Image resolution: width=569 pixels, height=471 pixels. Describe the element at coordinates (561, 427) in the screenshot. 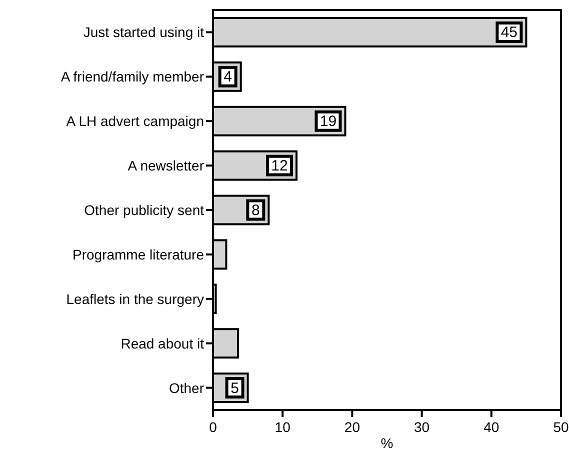

I see `x-tick-label: 50` at that location.